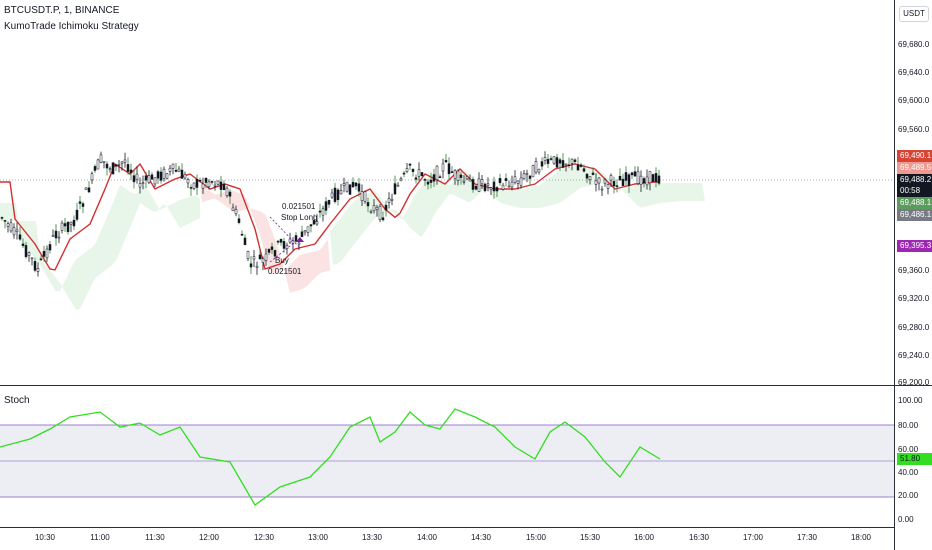  Describe the element at coordinates (17, 400) in the screenshot. I see `stoch-title: Stoch` at that location.